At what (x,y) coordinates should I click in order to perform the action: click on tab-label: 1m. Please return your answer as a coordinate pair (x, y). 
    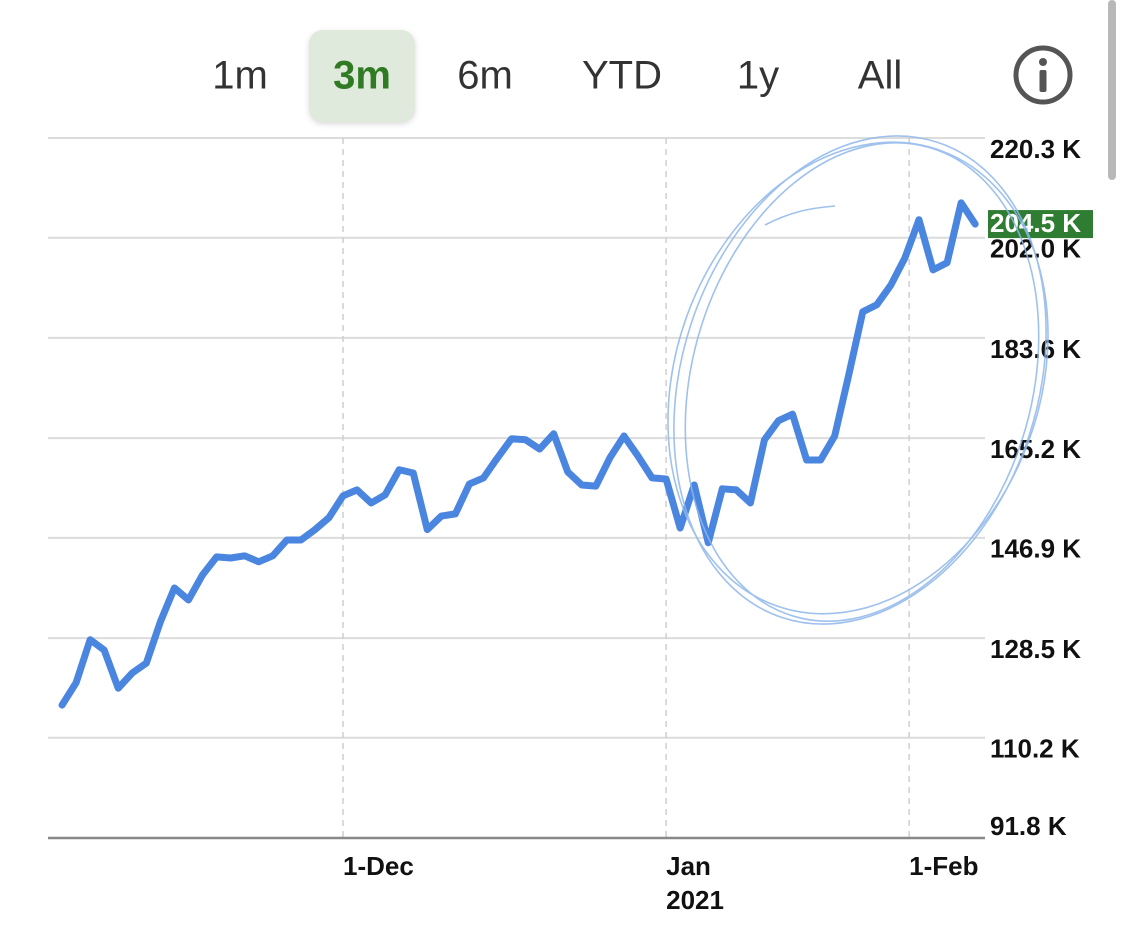
    Looking at the image, I should click on (240, 76).